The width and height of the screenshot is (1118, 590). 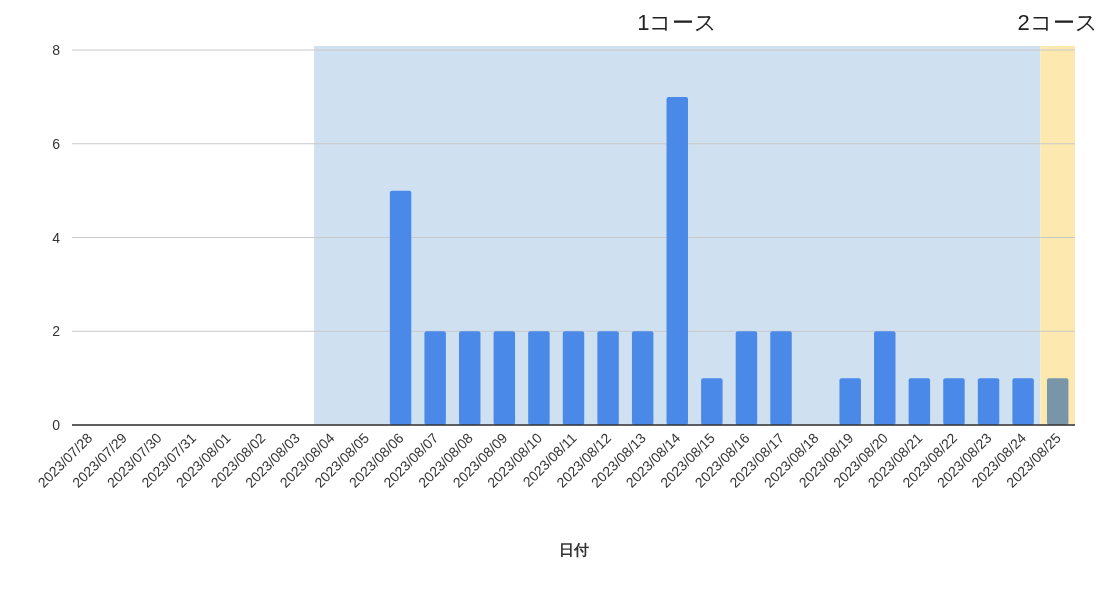 What do you see at coordinates (573, 549) in the screenshot?
I see `x-axis-title: 日付` at bounding box center [573, 549].